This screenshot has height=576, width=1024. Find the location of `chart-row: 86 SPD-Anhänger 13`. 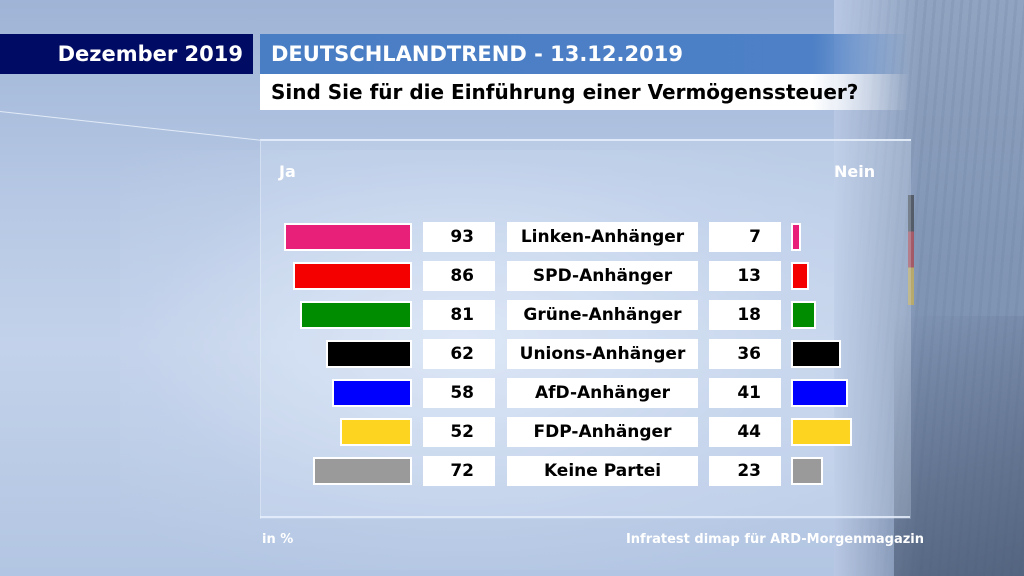

chart-row: 86 SPD-Anhänger 13 is located at coordinates (512, 276).